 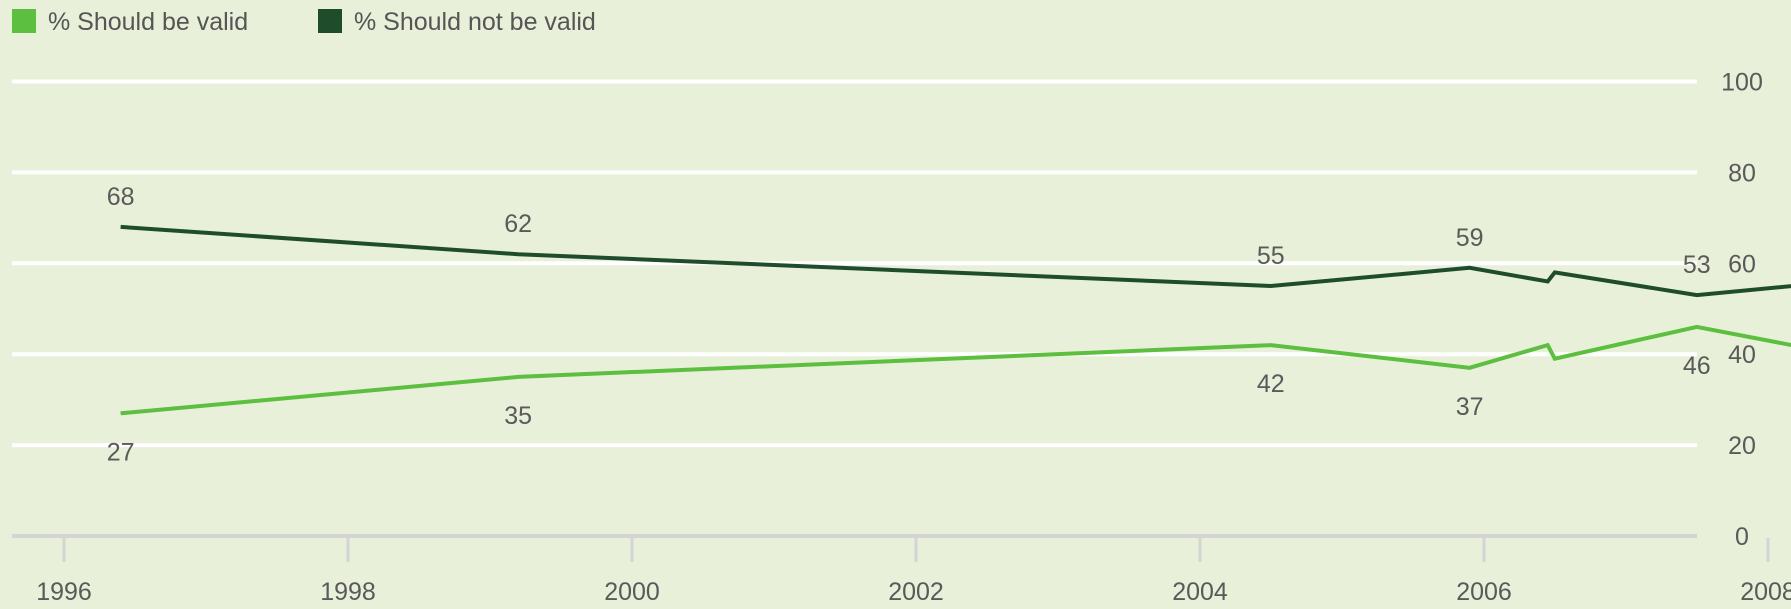 I want to click on x-tick-label-2008: 2008, so click(x=1765, y=592).